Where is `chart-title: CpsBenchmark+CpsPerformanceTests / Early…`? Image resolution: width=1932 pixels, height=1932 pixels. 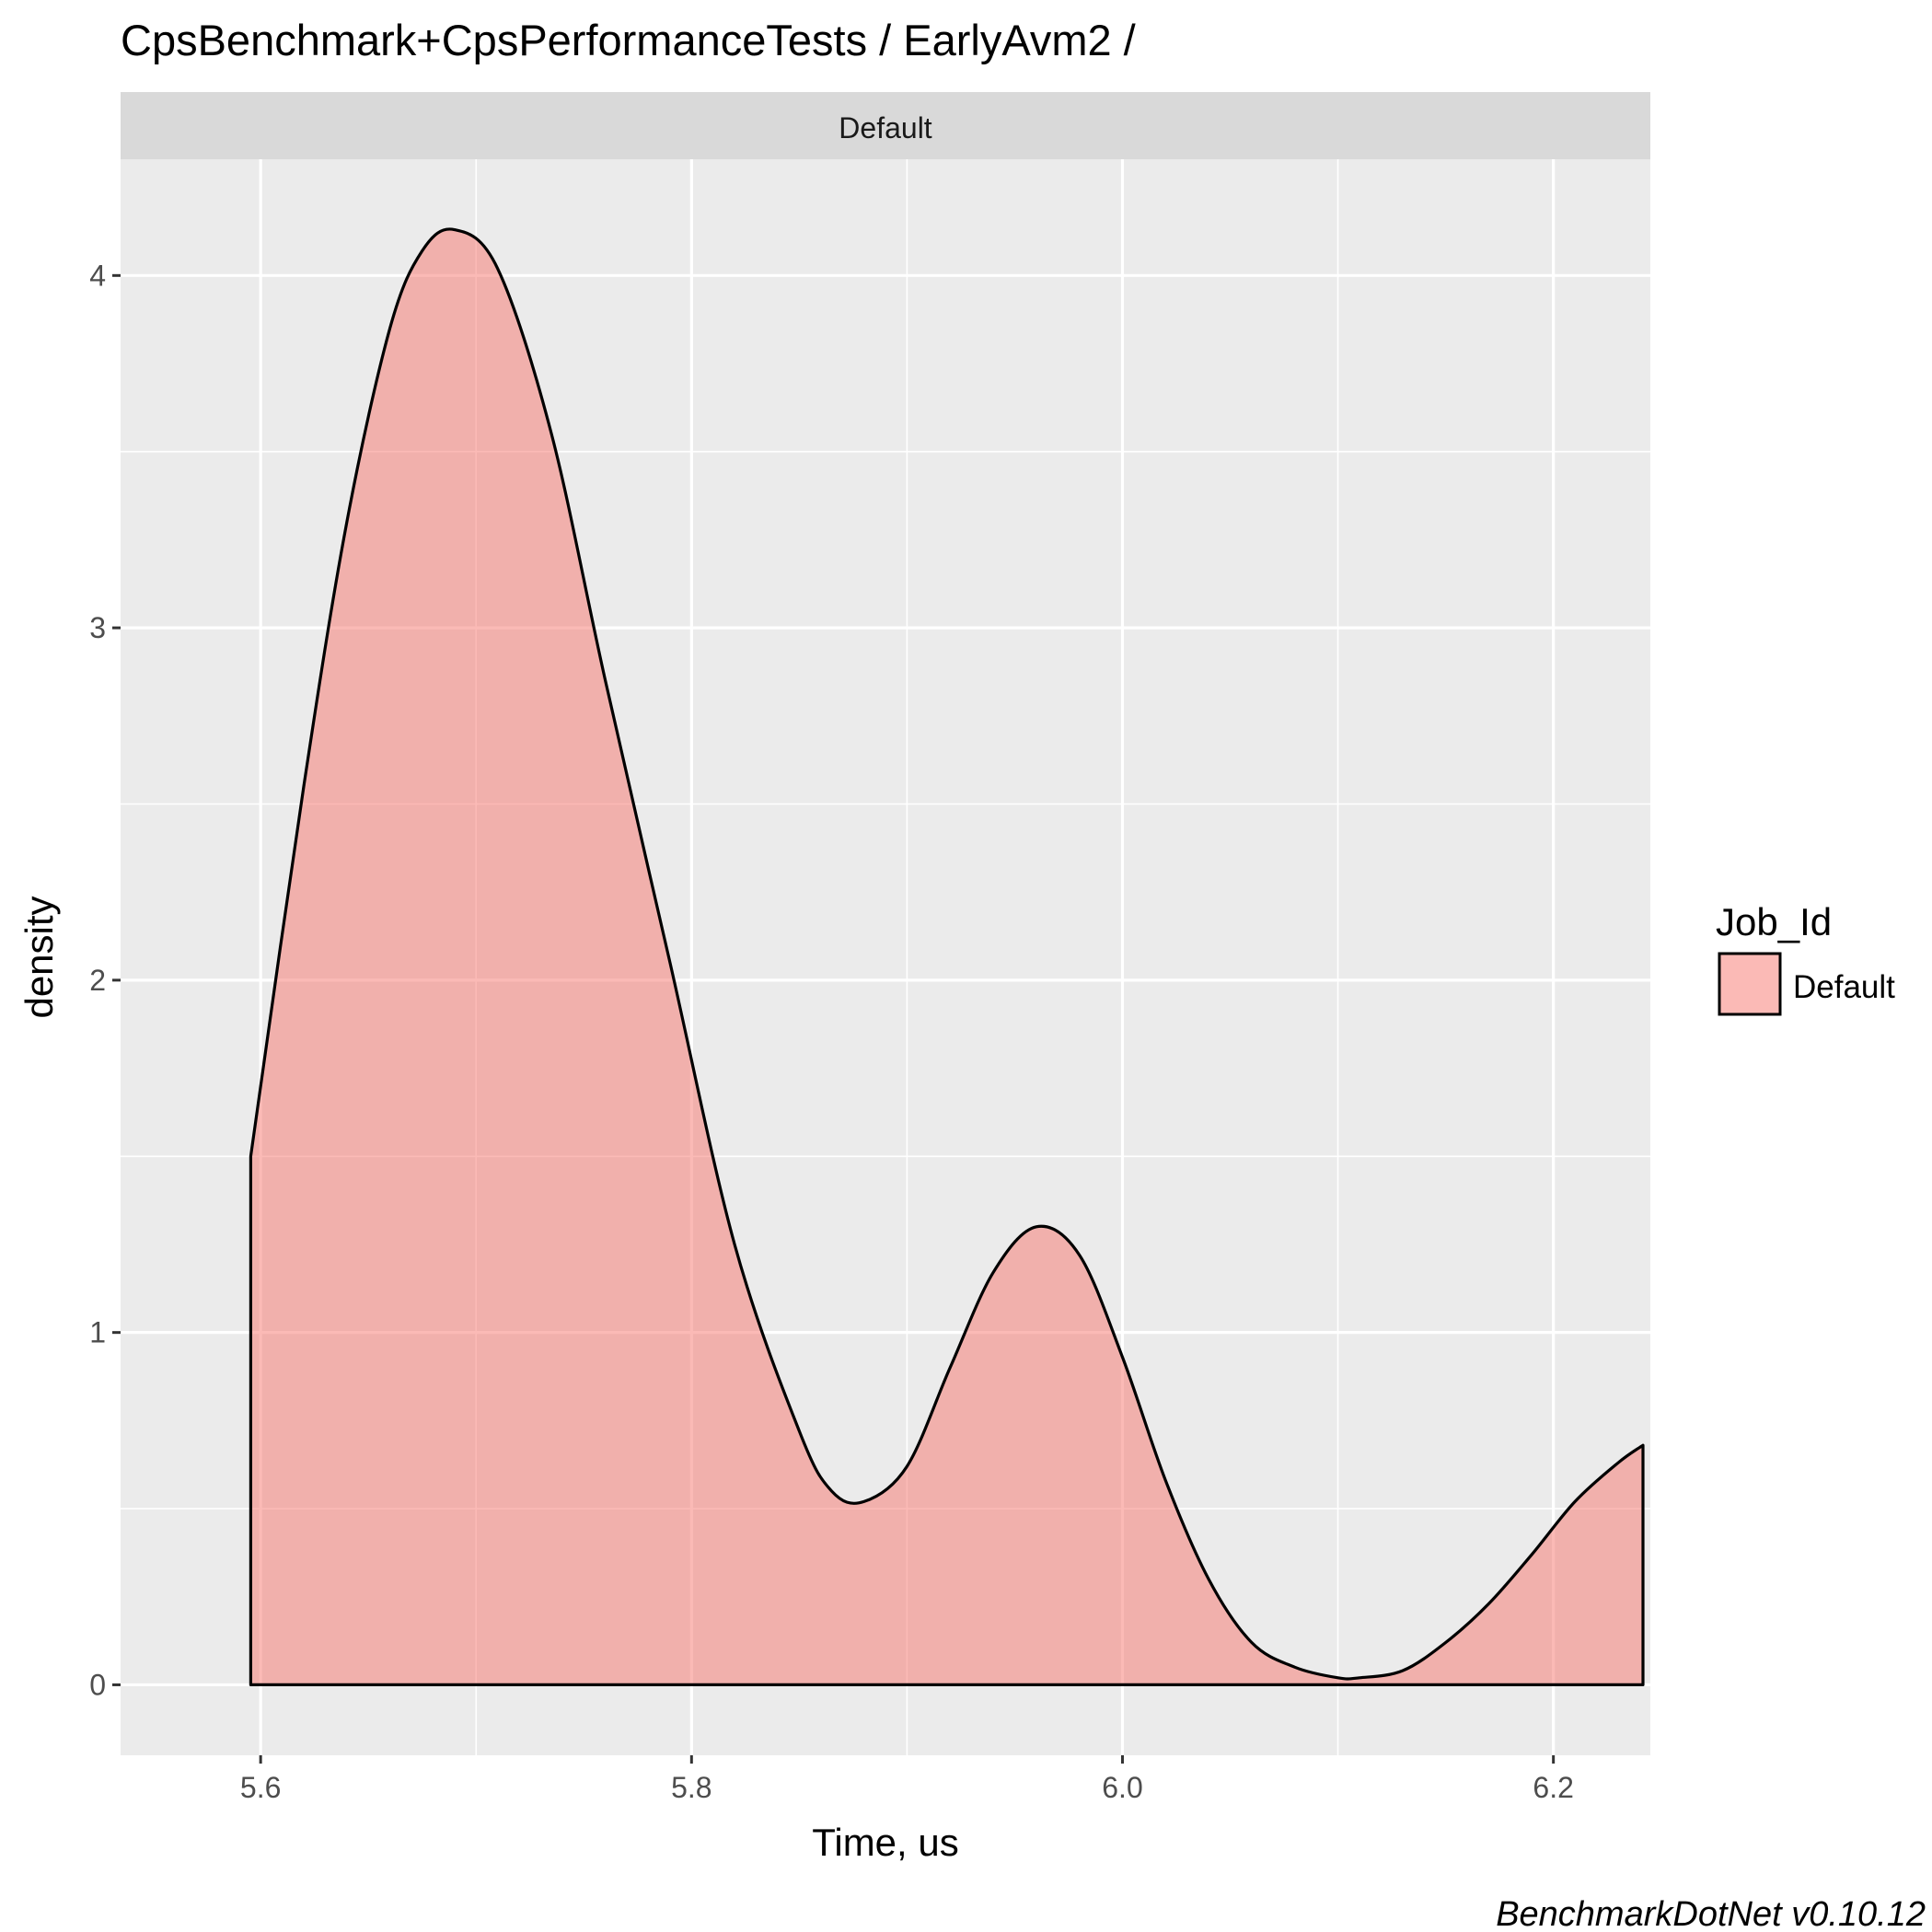 chart-title: CpsBenchmark+CpsPerformanceTests / Early… is located at coordinates (629, 40).